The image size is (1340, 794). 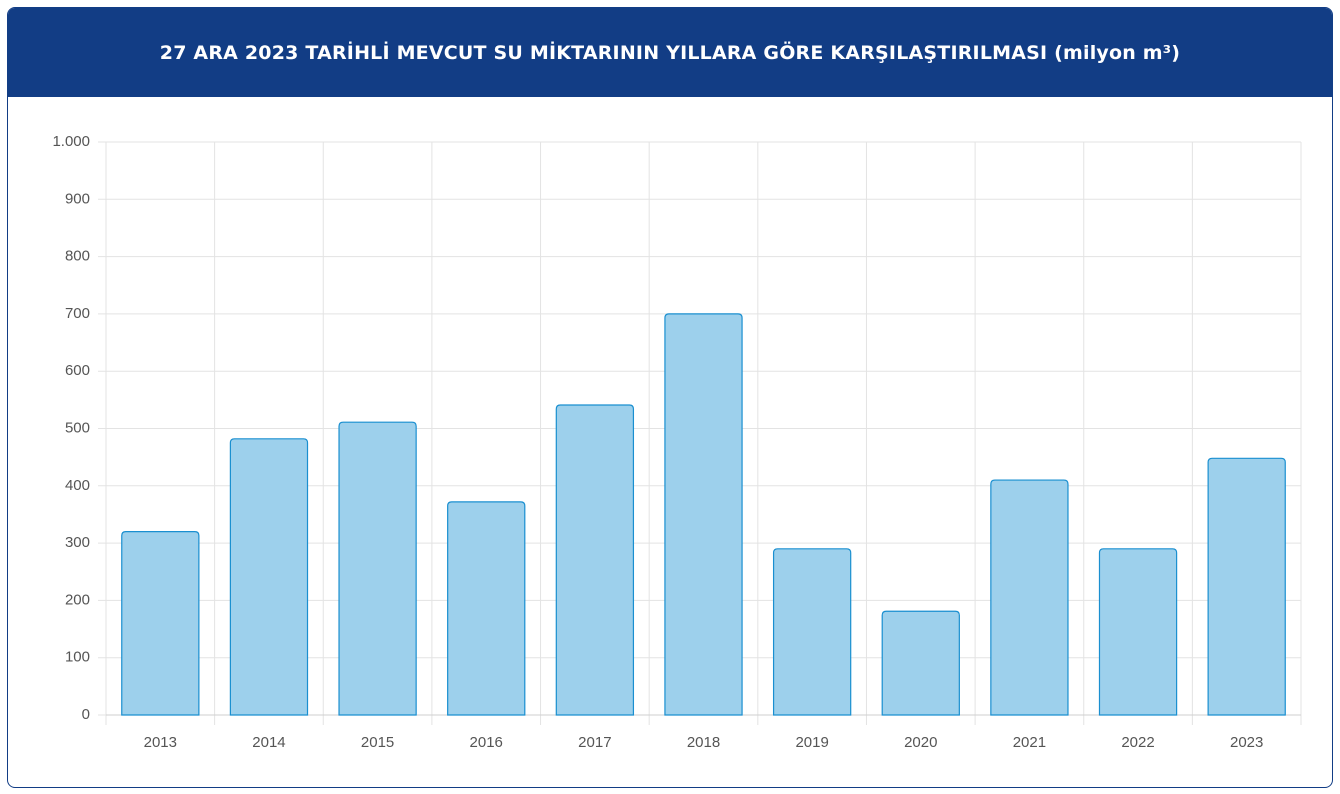 What do you see at coordinates (77, 485) in the screenshot?
I see `y-tick-label: 400` at bounding box center [77, 485].